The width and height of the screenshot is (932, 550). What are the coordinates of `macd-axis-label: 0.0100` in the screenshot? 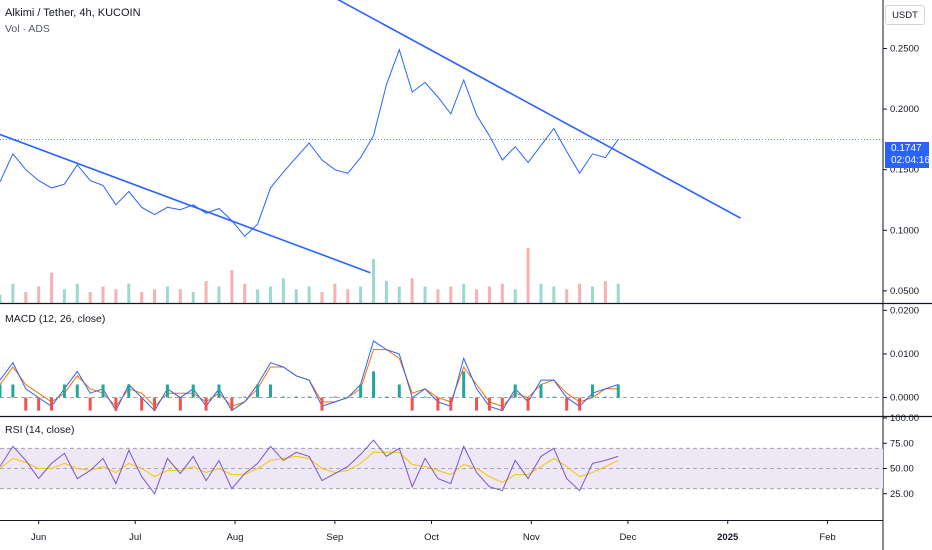 It's located at (904, 354).